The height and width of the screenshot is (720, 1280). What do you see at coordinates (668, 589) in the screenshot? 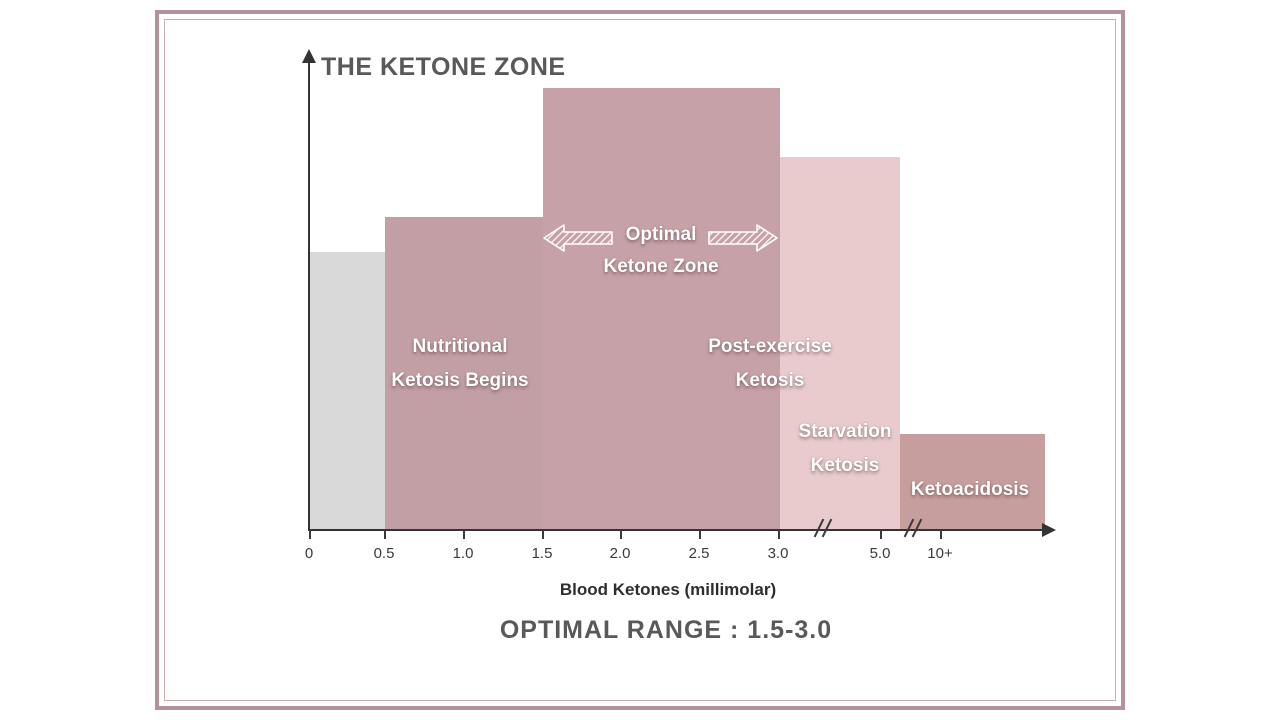
I see `x-axis-title: Blood Ketones (millimolar)` at bounding box center [668, 589].